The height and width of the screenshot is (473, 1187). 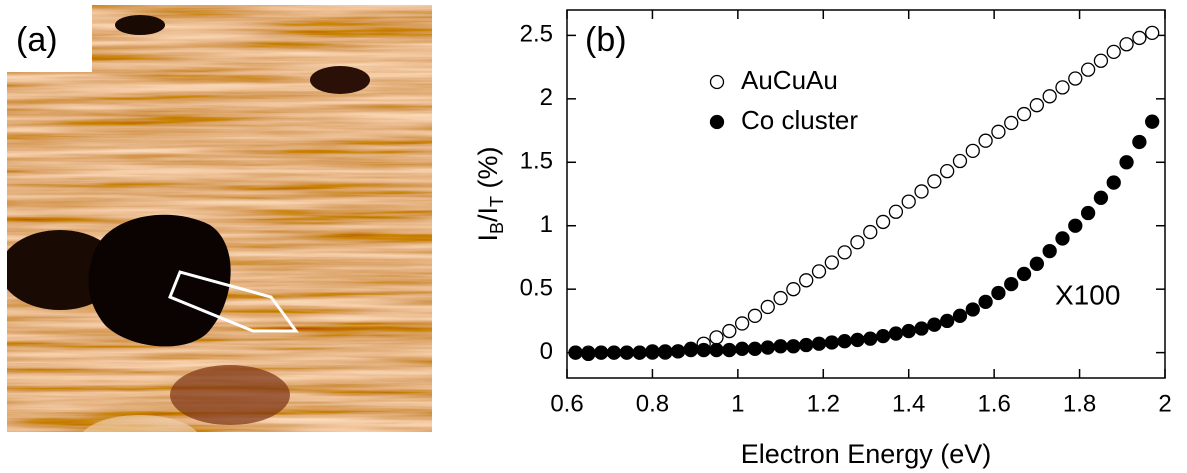 What do you see at coordinates (866, 454) in the screenshot?
I see `x-axis-label: Electron Energy (eV)` at bounding box center [866, 454].